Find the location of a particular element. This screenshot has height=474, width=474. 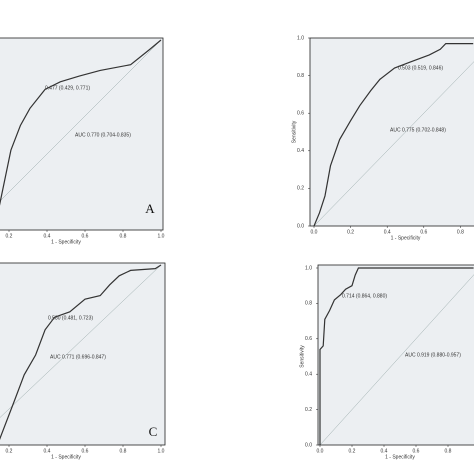

annotation: 0.714 (0.864, 0.880) is located at coordinates (364, 296).